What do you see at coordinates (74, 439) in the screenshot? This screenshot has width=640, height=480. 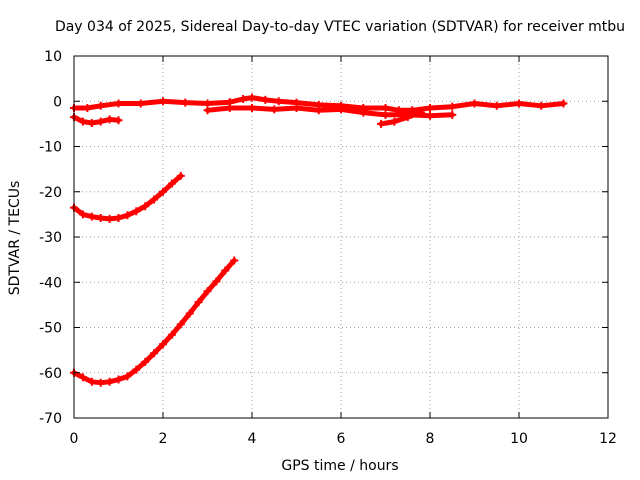 I see `x-tick-label: 0` at bounding box center [74, 439].